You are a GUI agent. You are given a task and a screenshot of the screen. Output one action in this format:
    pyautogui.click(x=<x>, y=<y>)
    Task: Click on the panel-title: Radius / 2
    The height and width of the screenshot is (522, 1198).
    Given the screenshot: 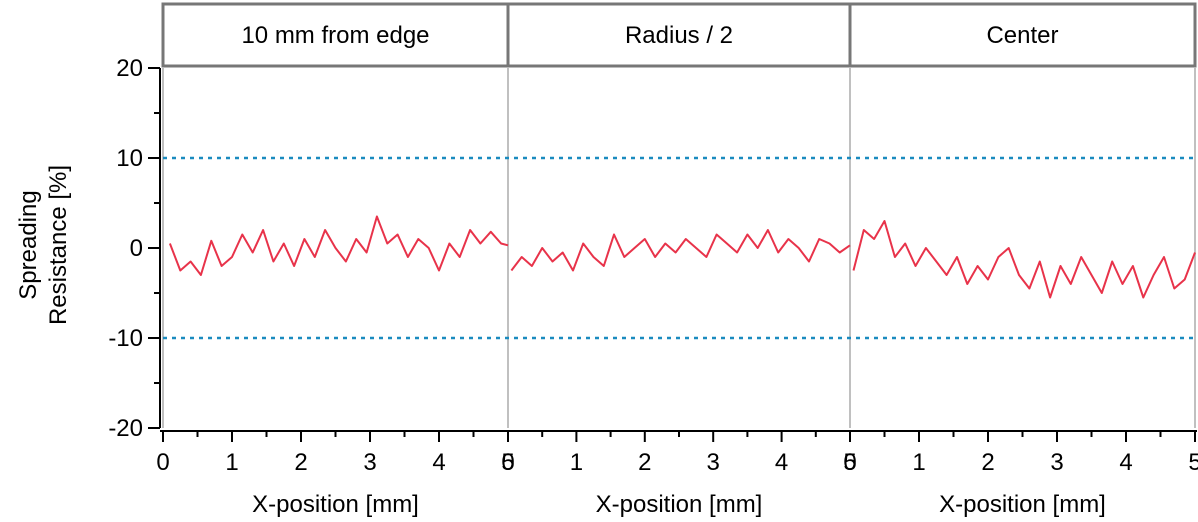 What is the action you would take?
    pyautogui.click(x=679, y=35)
    